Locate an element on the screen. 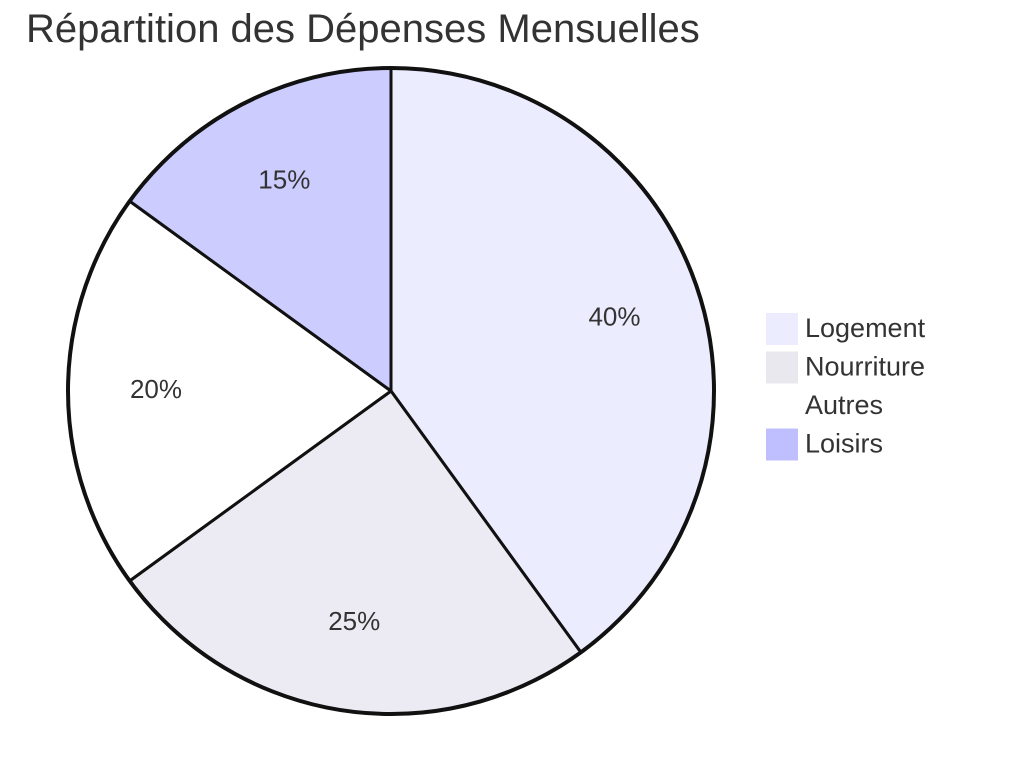  legend-swatch-logement is located at coordinates (782, 329).